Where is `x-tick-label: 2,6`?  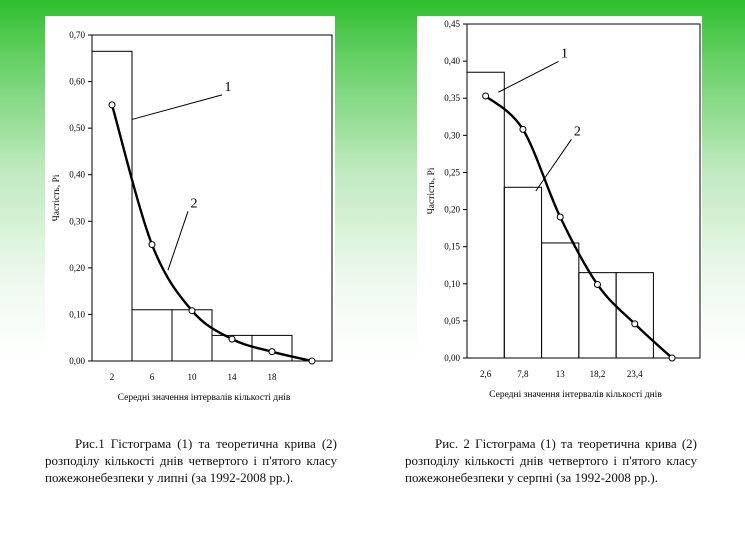 x-tick-label: 2,6 is located at coordinates (486, 374).